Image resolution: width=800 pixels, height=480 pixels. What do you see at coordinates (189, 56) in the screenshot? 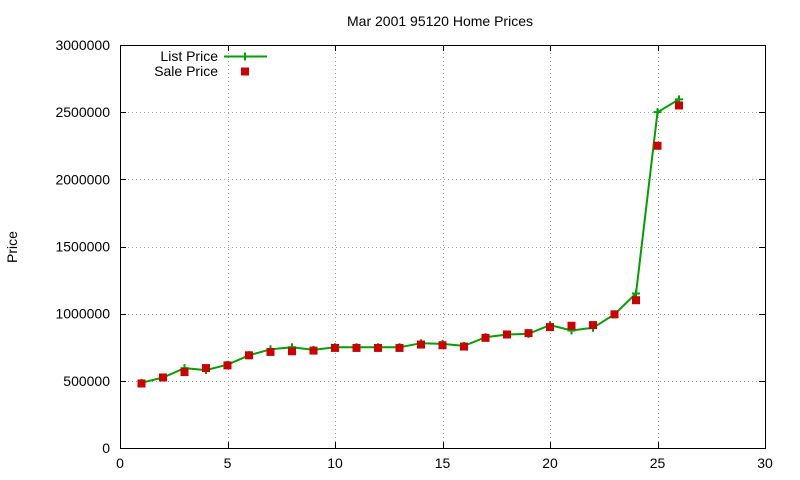
I see `legend-label-list-price: List Price` at bounding box center [189, 56].